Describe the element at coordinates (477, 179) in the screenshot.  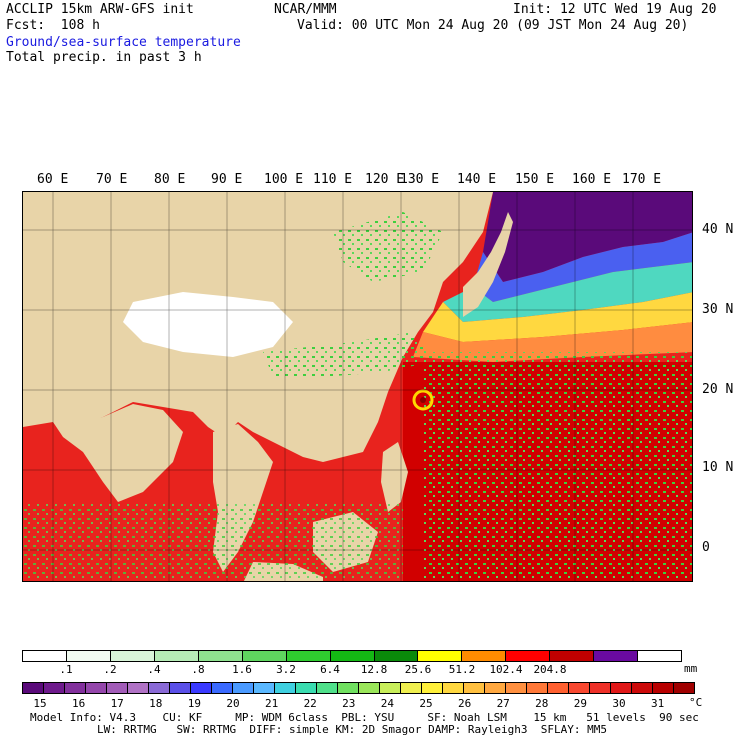
I see `longitude-label: 140 E` at that location.